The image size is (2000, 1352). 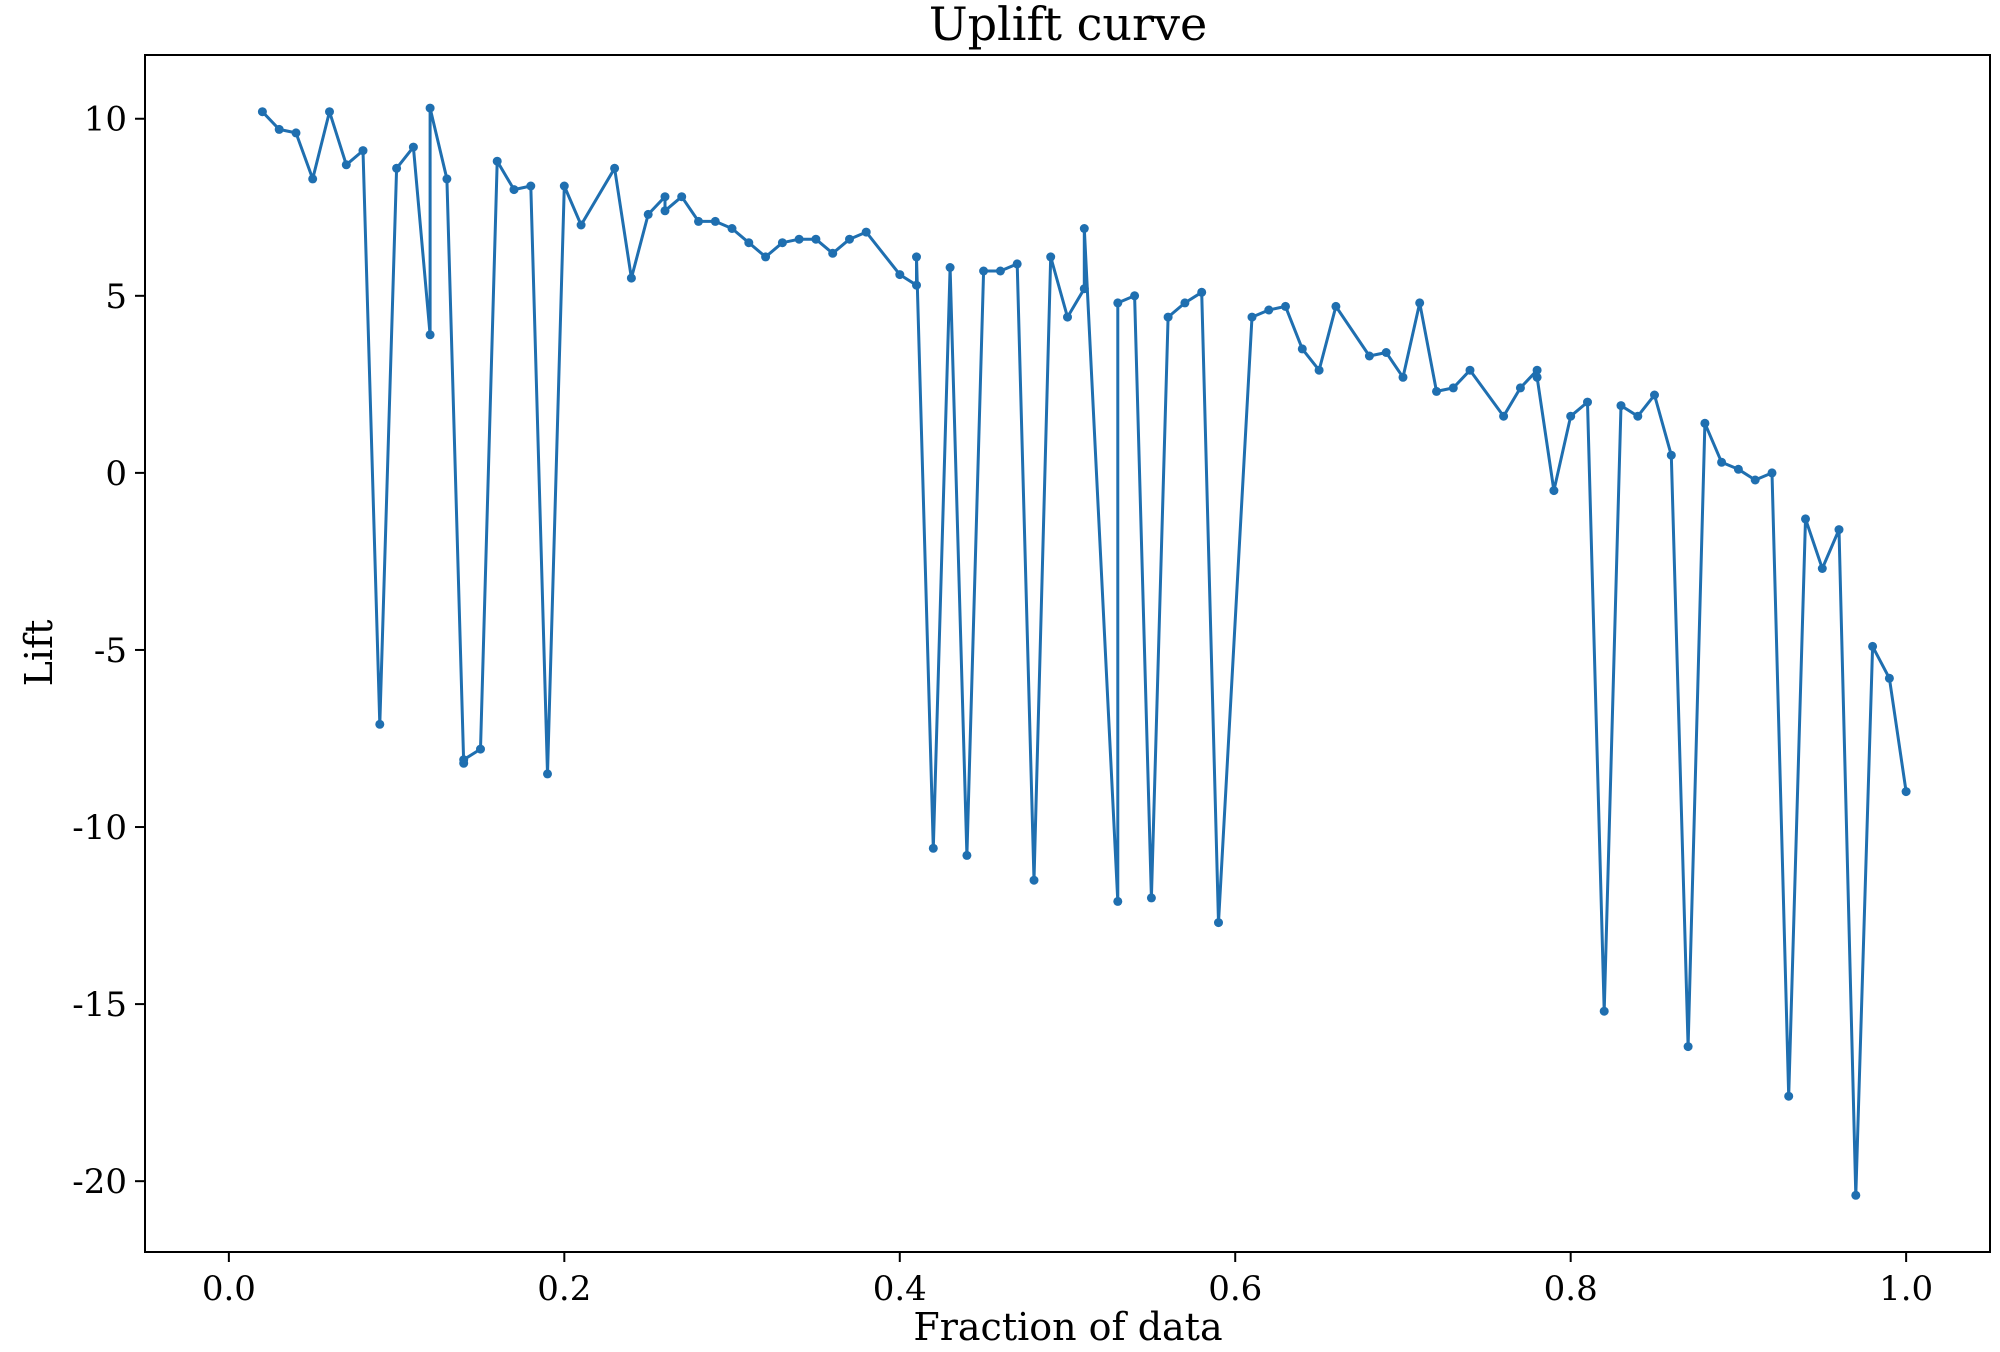 I want to click on x-tick-label: 0.2, so click(x=564, y=1289).